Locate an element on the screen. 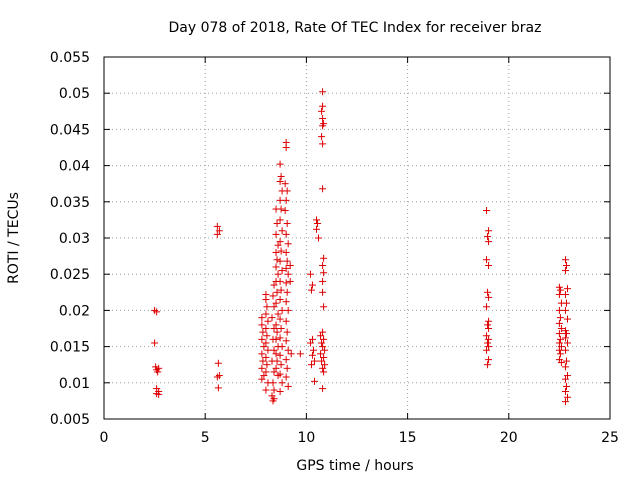  y-tick-label: 0.045 is located at coordinates (70, 130).